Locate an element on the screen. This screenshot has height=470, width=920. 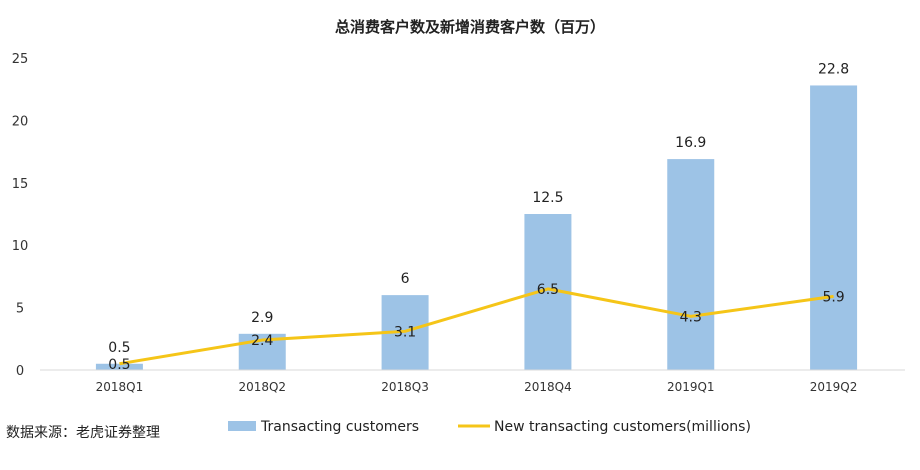
bar-data-label: 16.9 is located at coordinates (690, 143).